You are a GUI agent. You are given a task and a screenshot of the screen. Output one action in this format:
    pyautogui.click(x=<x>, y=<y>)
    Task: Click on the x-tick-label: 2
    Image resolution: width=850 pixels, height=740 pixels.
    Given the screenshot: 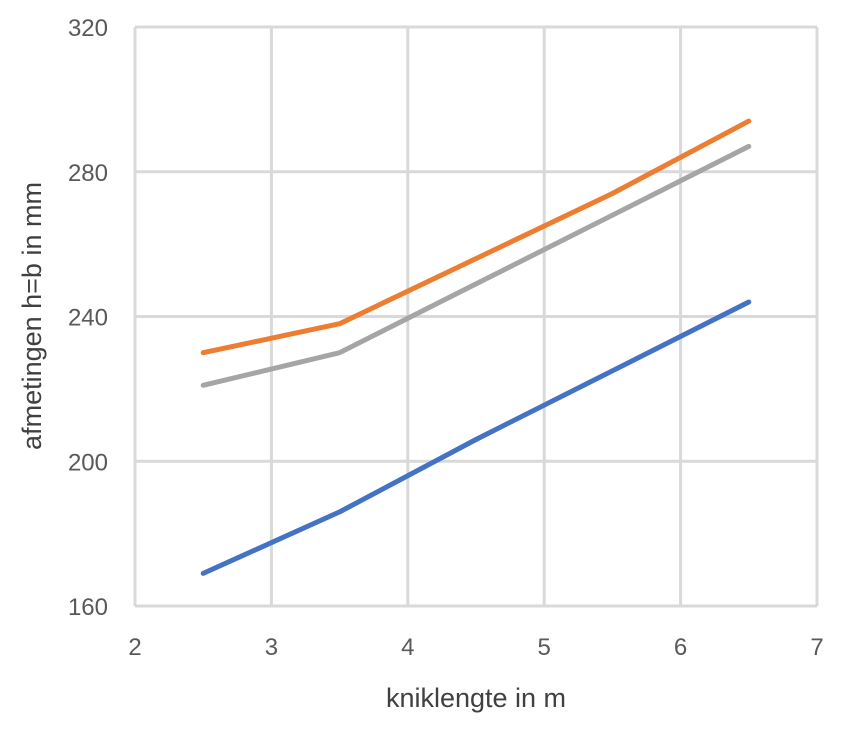 What is the action you would take?
    pyautogui.click(x=134, y=647)
    